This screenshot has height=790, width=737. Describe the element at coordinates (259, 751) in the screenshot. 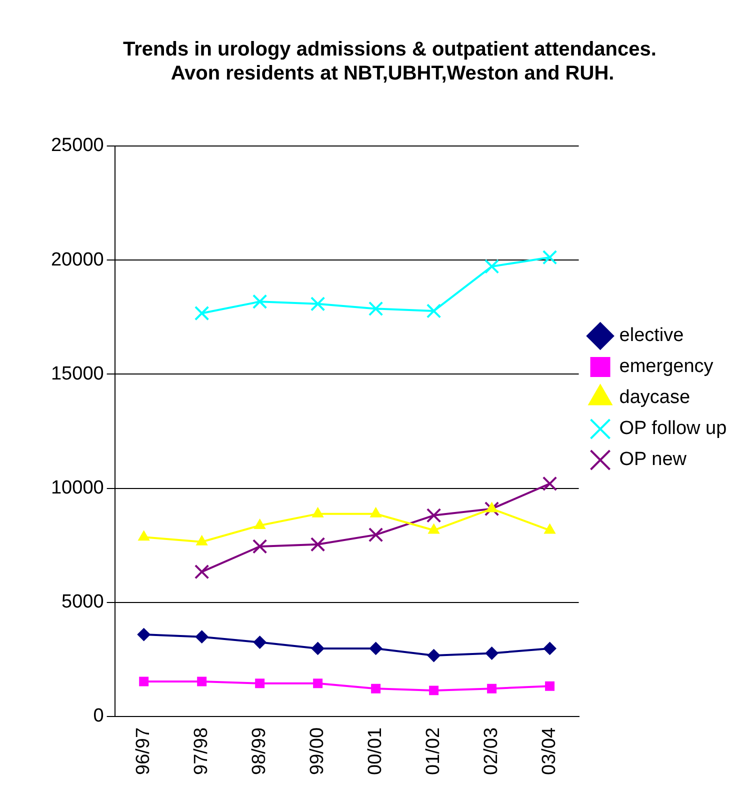

I see `x-tick-label: 98/99` at that location.